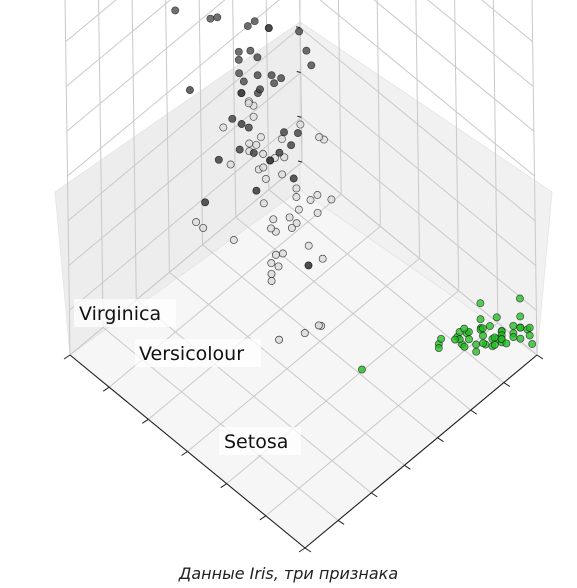 The height and width of the screenshot is (588, 577). I want to click on grid-line-left-wall-z, so click(415, 21).